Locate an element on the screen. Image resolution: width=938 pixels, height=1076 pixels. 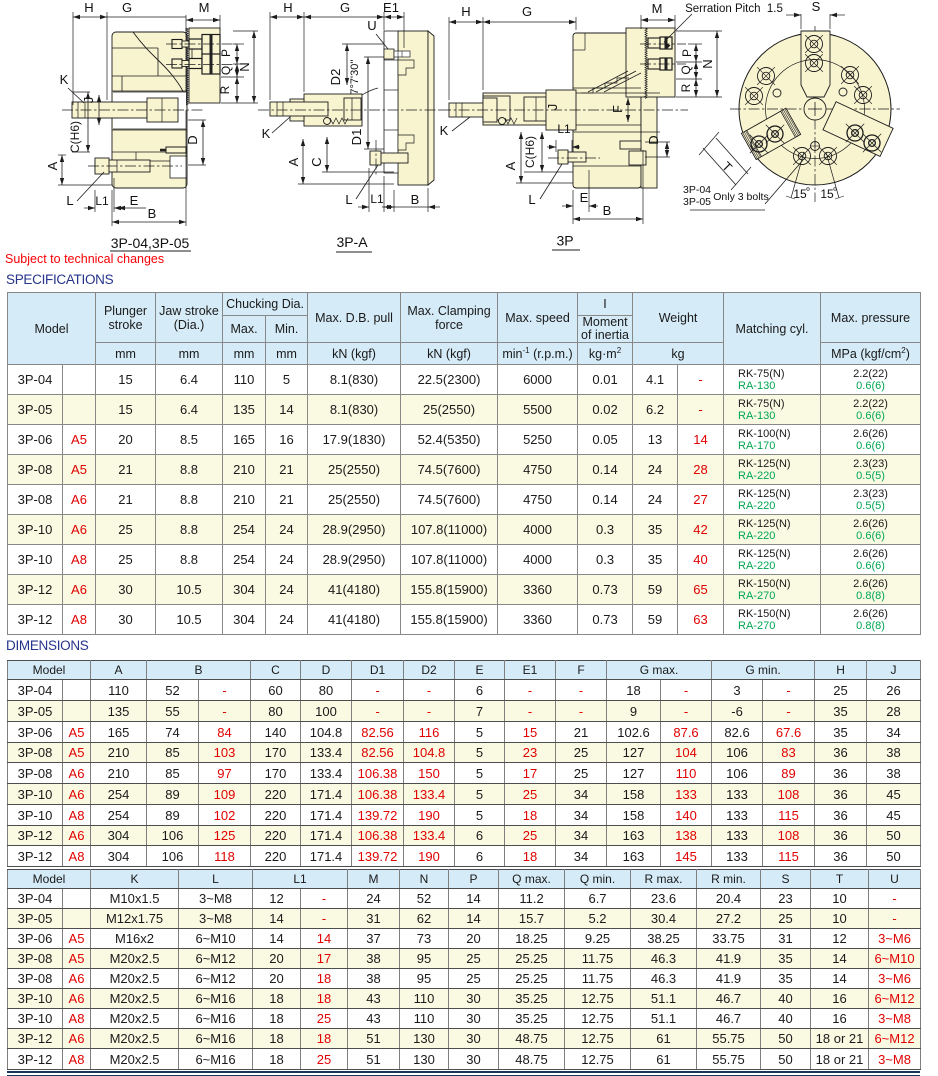
svg-text: D1 is located at coordinates (356, 137).